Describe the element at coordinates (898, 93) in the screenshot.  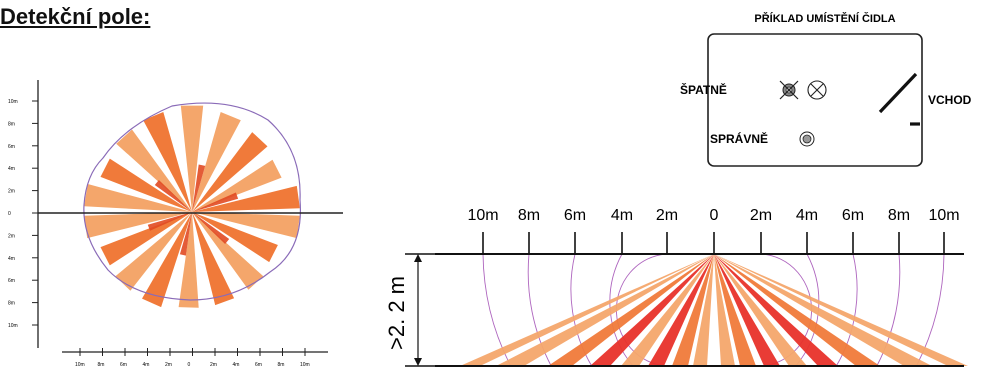
I see `door-leaf` at that location.